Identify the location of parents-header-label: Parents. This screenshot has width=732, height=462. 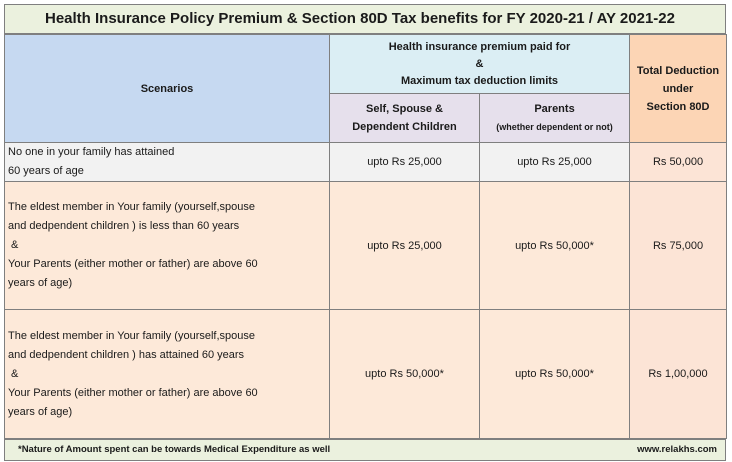
(554, 109).